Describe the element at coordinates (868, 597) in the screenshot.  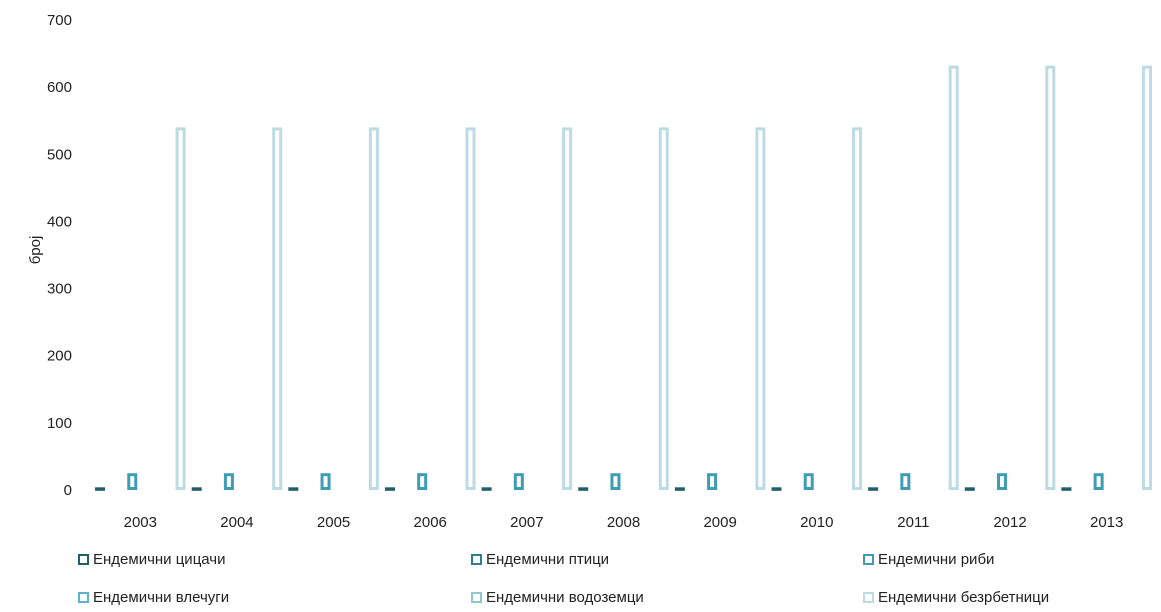
I see `legend-swatch-invertebrates` at that location.